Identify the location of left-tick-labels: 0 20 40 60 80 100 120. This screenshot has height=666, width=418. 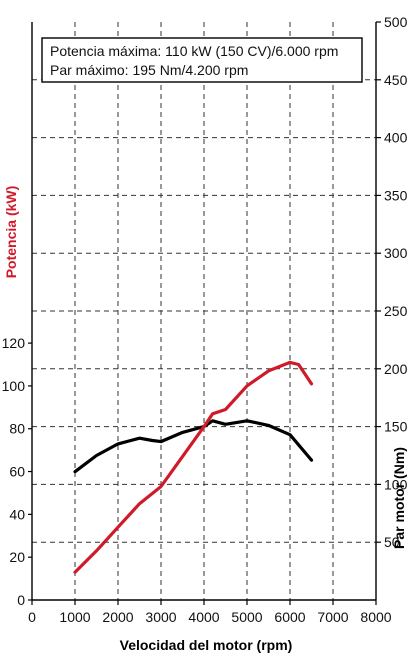
(17, 471).